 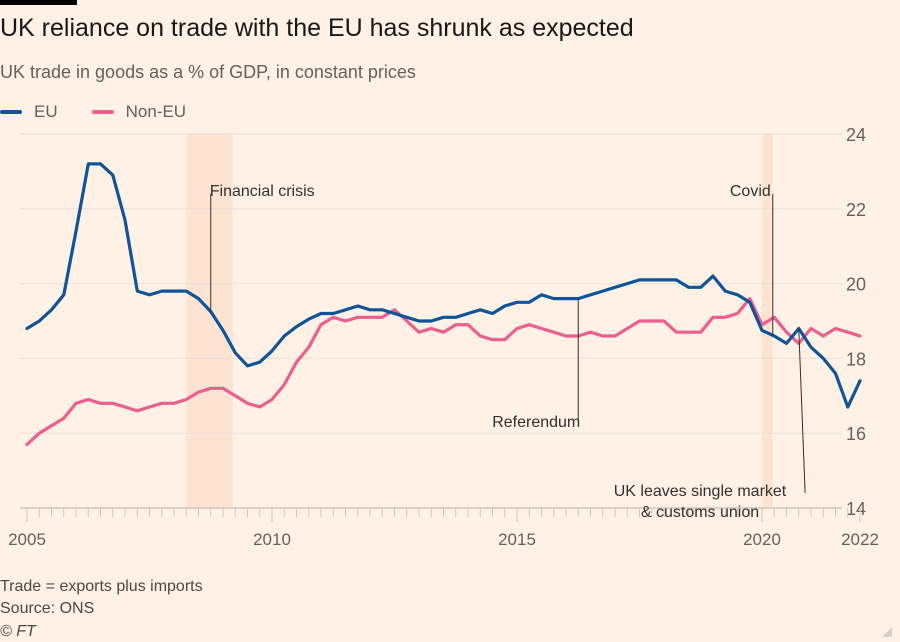 I want to click on annotation-label: Covid, so click(x=750, y=191).